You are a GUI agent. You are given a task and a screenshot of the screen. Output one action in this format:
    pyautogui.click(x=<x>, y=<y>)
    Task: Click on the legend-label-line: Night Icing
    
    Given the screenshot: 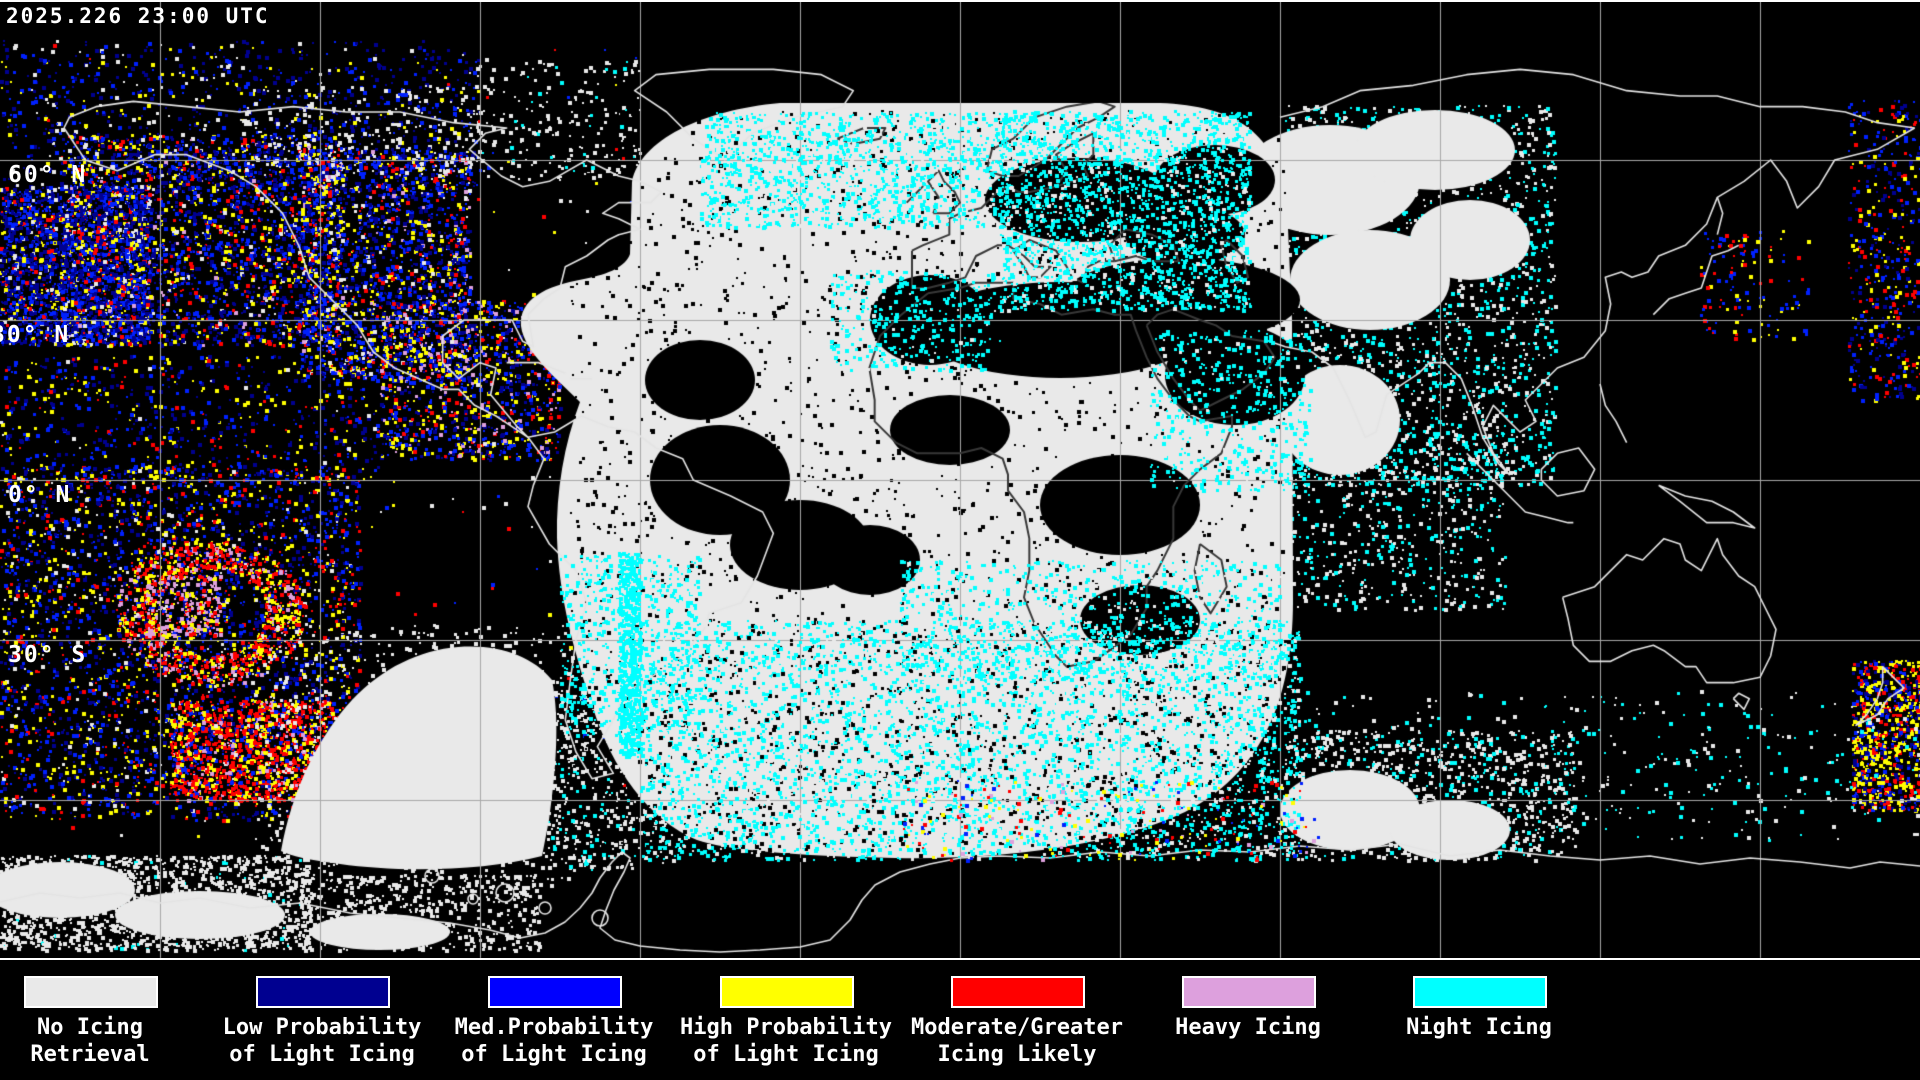 What is the action you would take?
    pyautogui.click(x=1479, y=1027)
    